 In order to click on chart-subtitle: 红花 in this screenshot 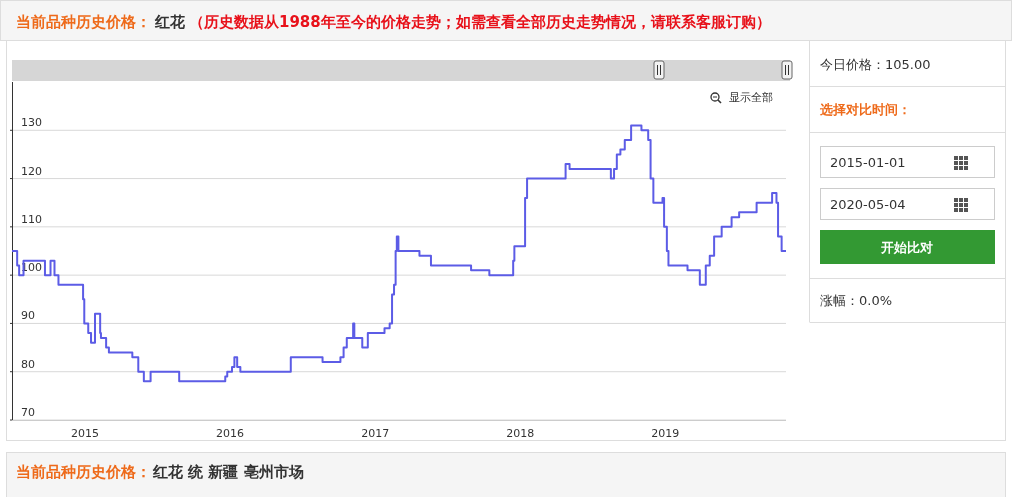, I will do `click(170, 22)`.